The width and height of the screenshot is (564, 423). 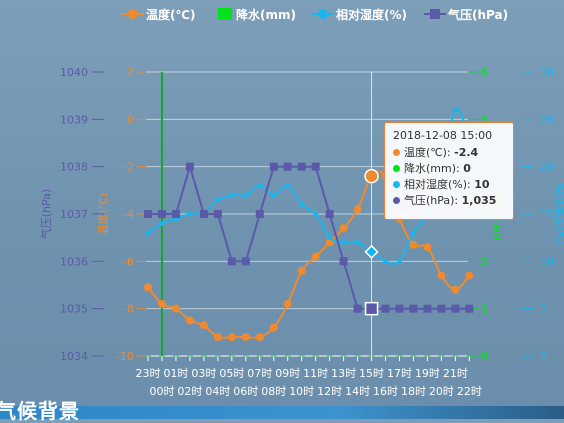 What do you see at coordinates (128, 214) in the screenshot?
I see `axis-tick-label: -4` at bounding box center [128, 214].